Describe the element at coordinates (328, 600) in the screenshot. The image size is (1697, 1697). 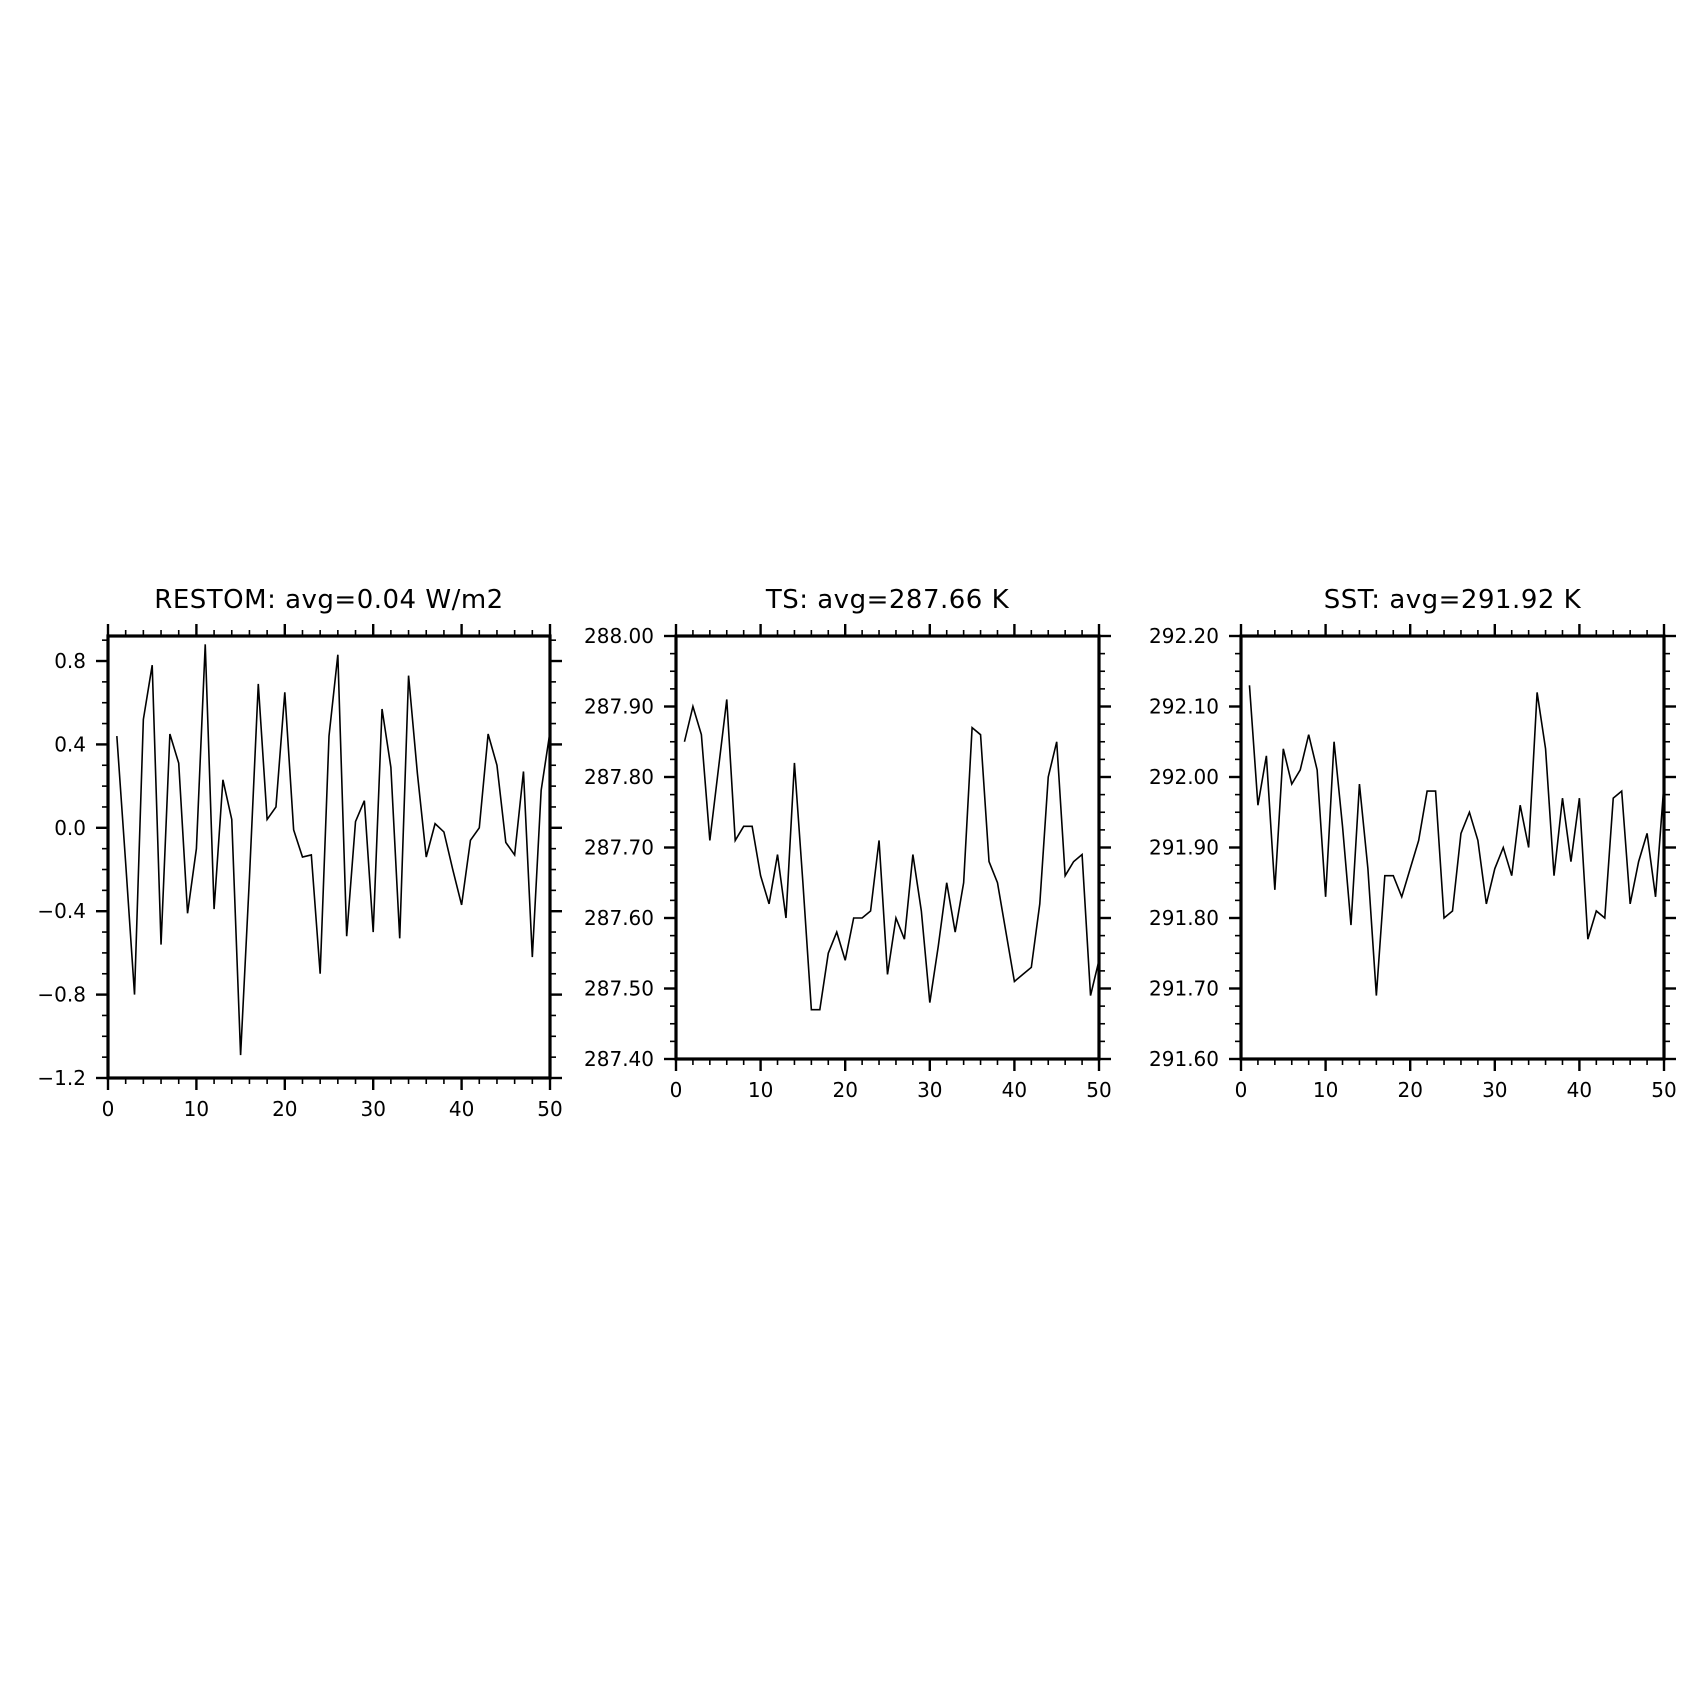
I see `chart-title: RESTOM: avg=0.04 W/m2` at that location.